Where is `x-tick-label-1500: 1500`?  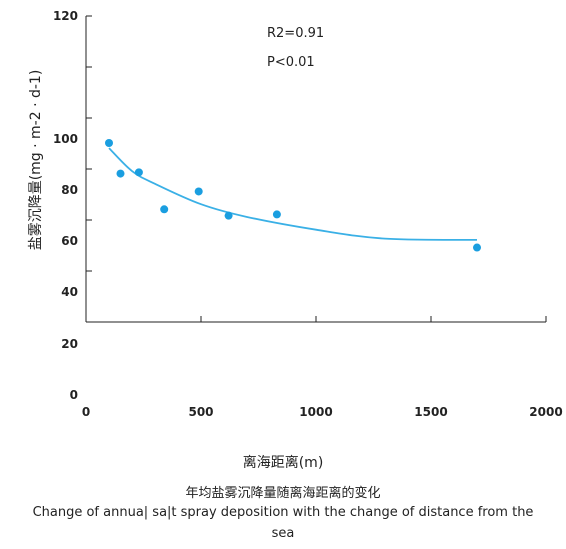
x-tick-label-1500: 1500 is located at coordinates (430, 412).